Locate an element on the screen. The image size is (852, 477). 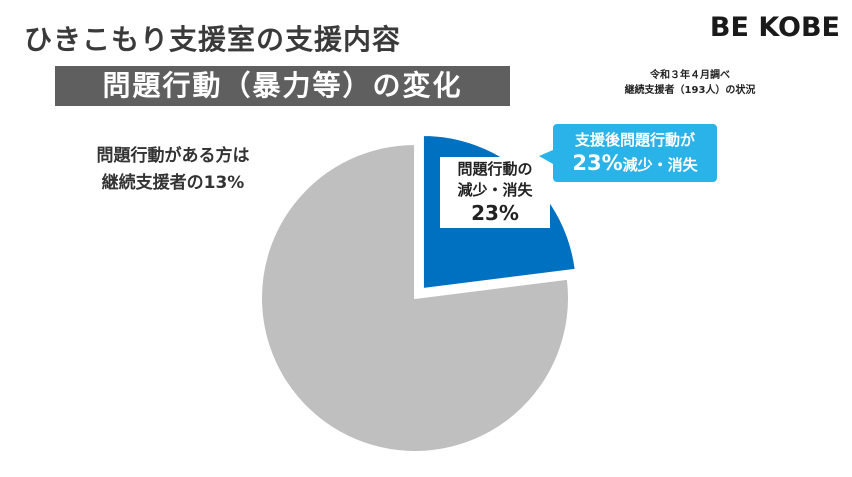
reduced-label-line2: 減少・消失 is located at coordinates (495, 190).